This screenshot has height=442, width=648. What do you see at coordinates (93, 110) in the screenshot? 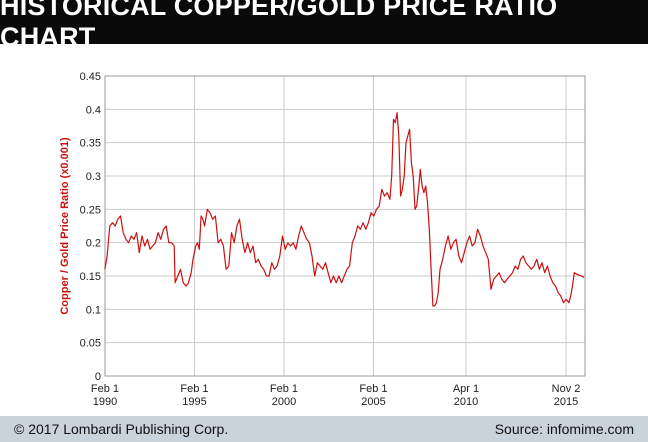
I see `y-tick-label: 0.4` at bounding box center [93, 110].